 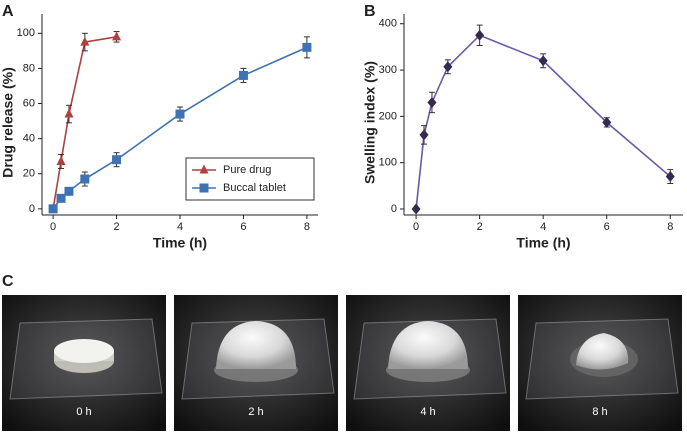 I want to click on y-tick-label: 80, so click(x=29, y=68).